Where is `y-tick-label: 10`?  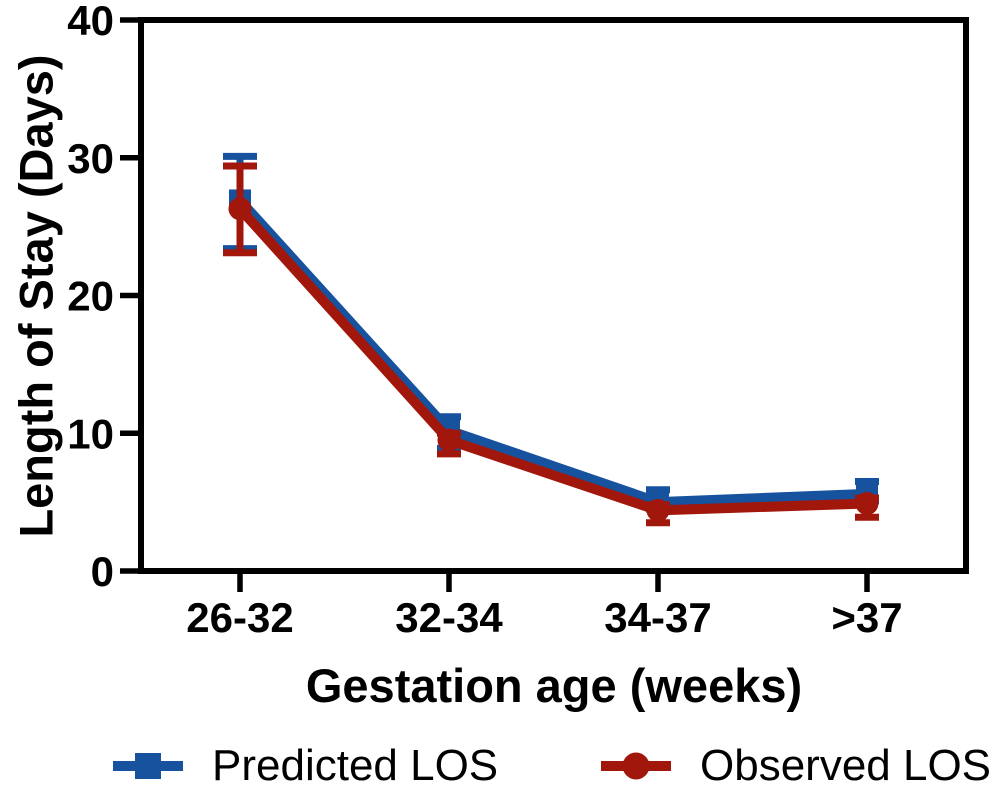
y-tick-label: 10 is located at coordinates (90, 433).